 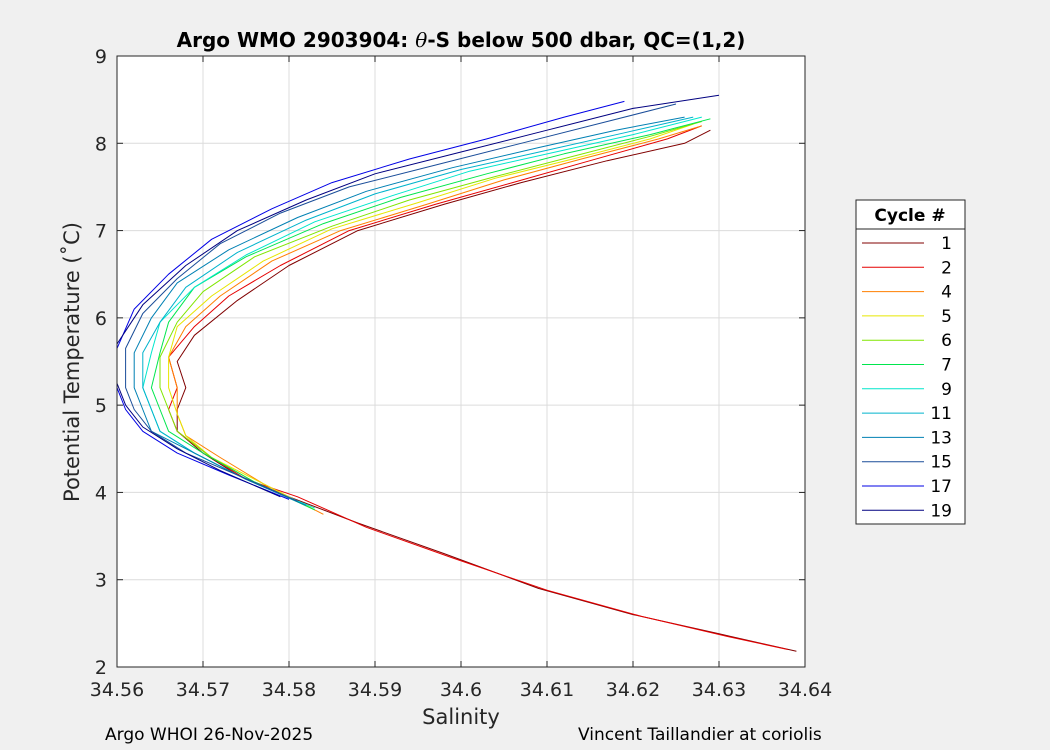 I want to click on legend-title: Cycle #, so click(x=909, y=216).